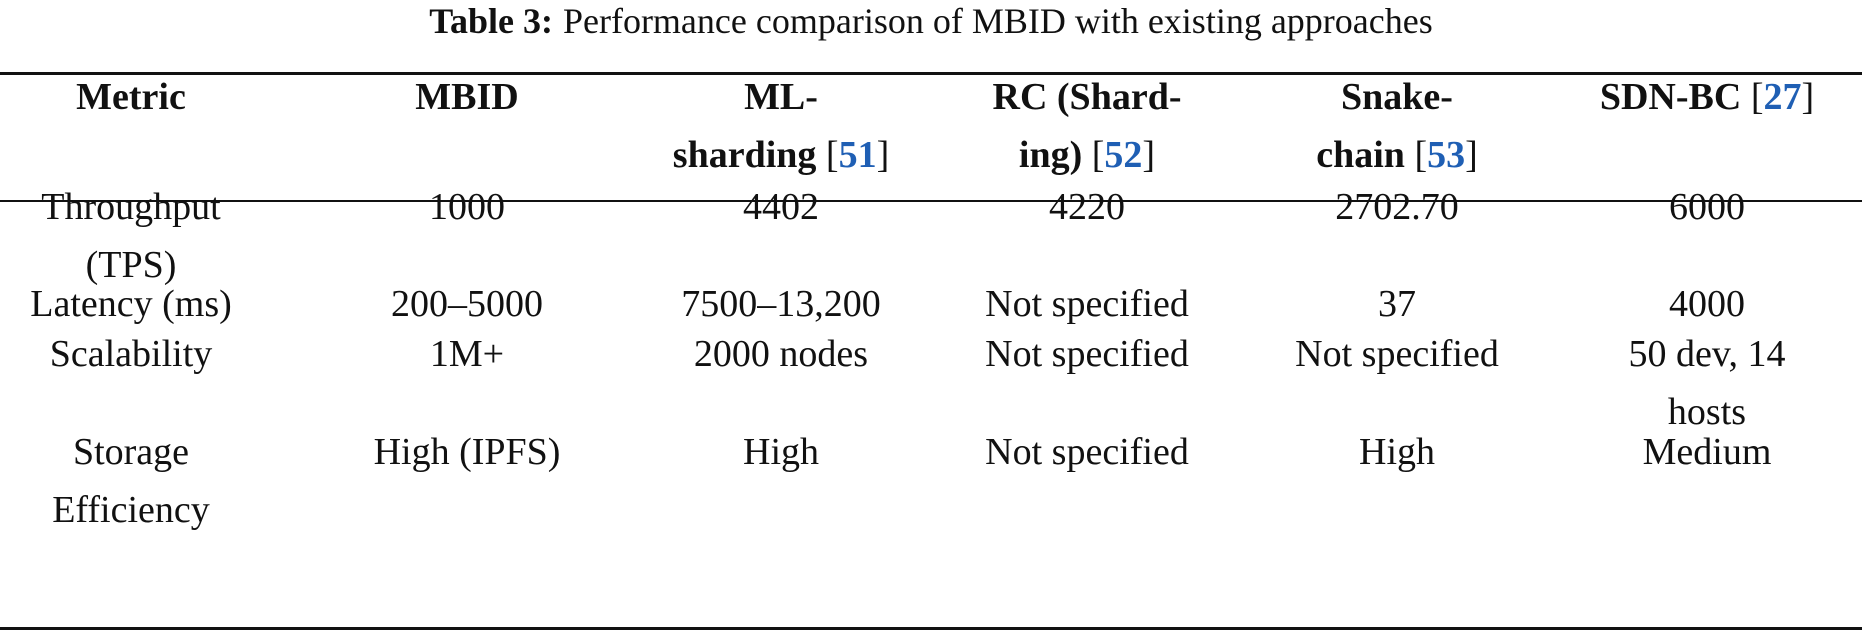  I want to click on header-mbid: MBID, so click(467, 97).